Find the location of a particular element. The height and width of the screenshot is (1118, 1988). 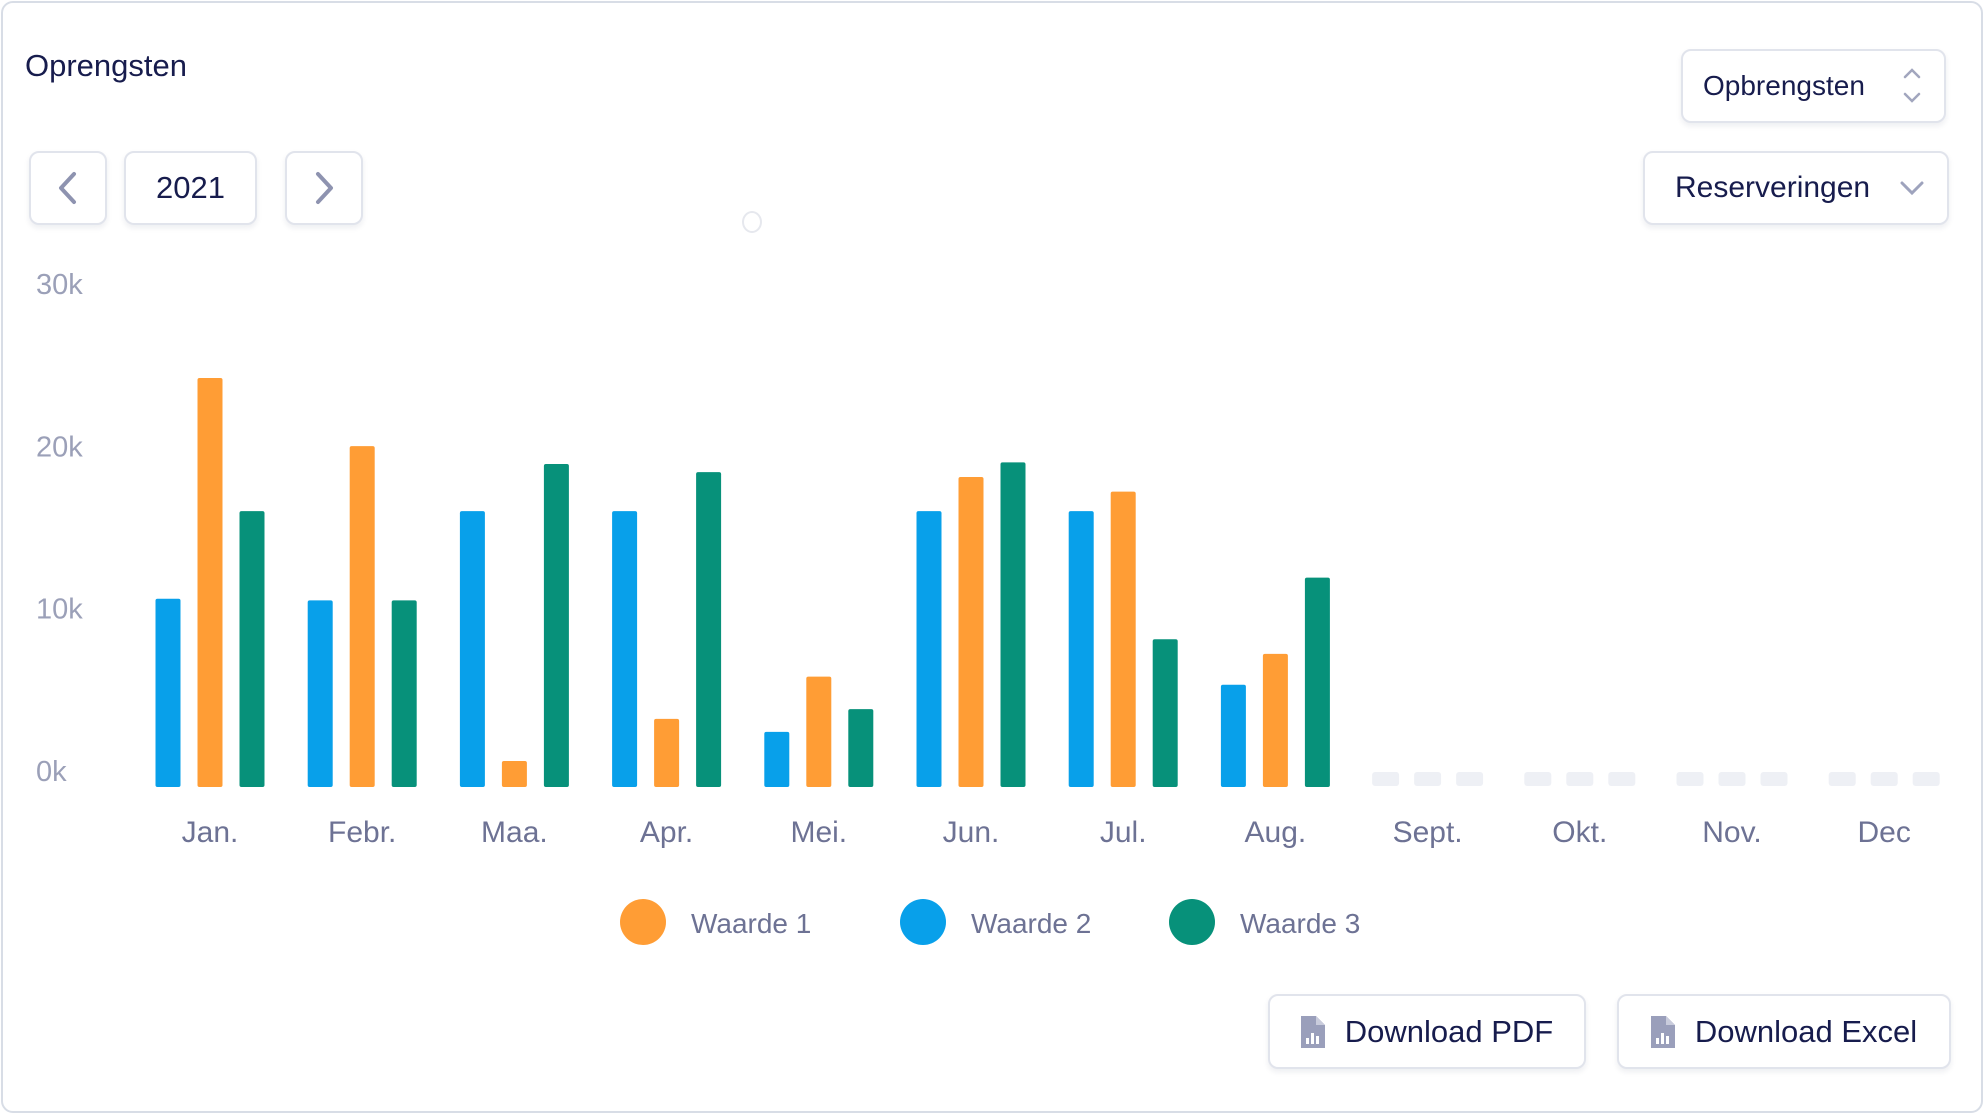

x-tick-label: Jan. is located at coordinates (210, 832).